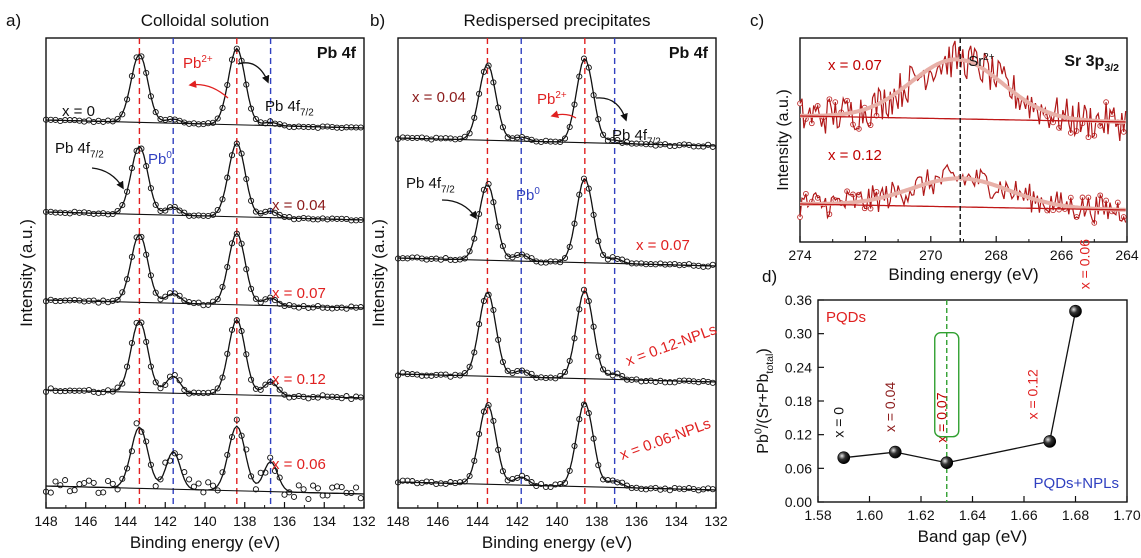 The width and height of the screenshot is (1141, 558). Describe the element at coordinates (798, 401) in the screenshot. I see `y-tick-label: 0.18` at that location.